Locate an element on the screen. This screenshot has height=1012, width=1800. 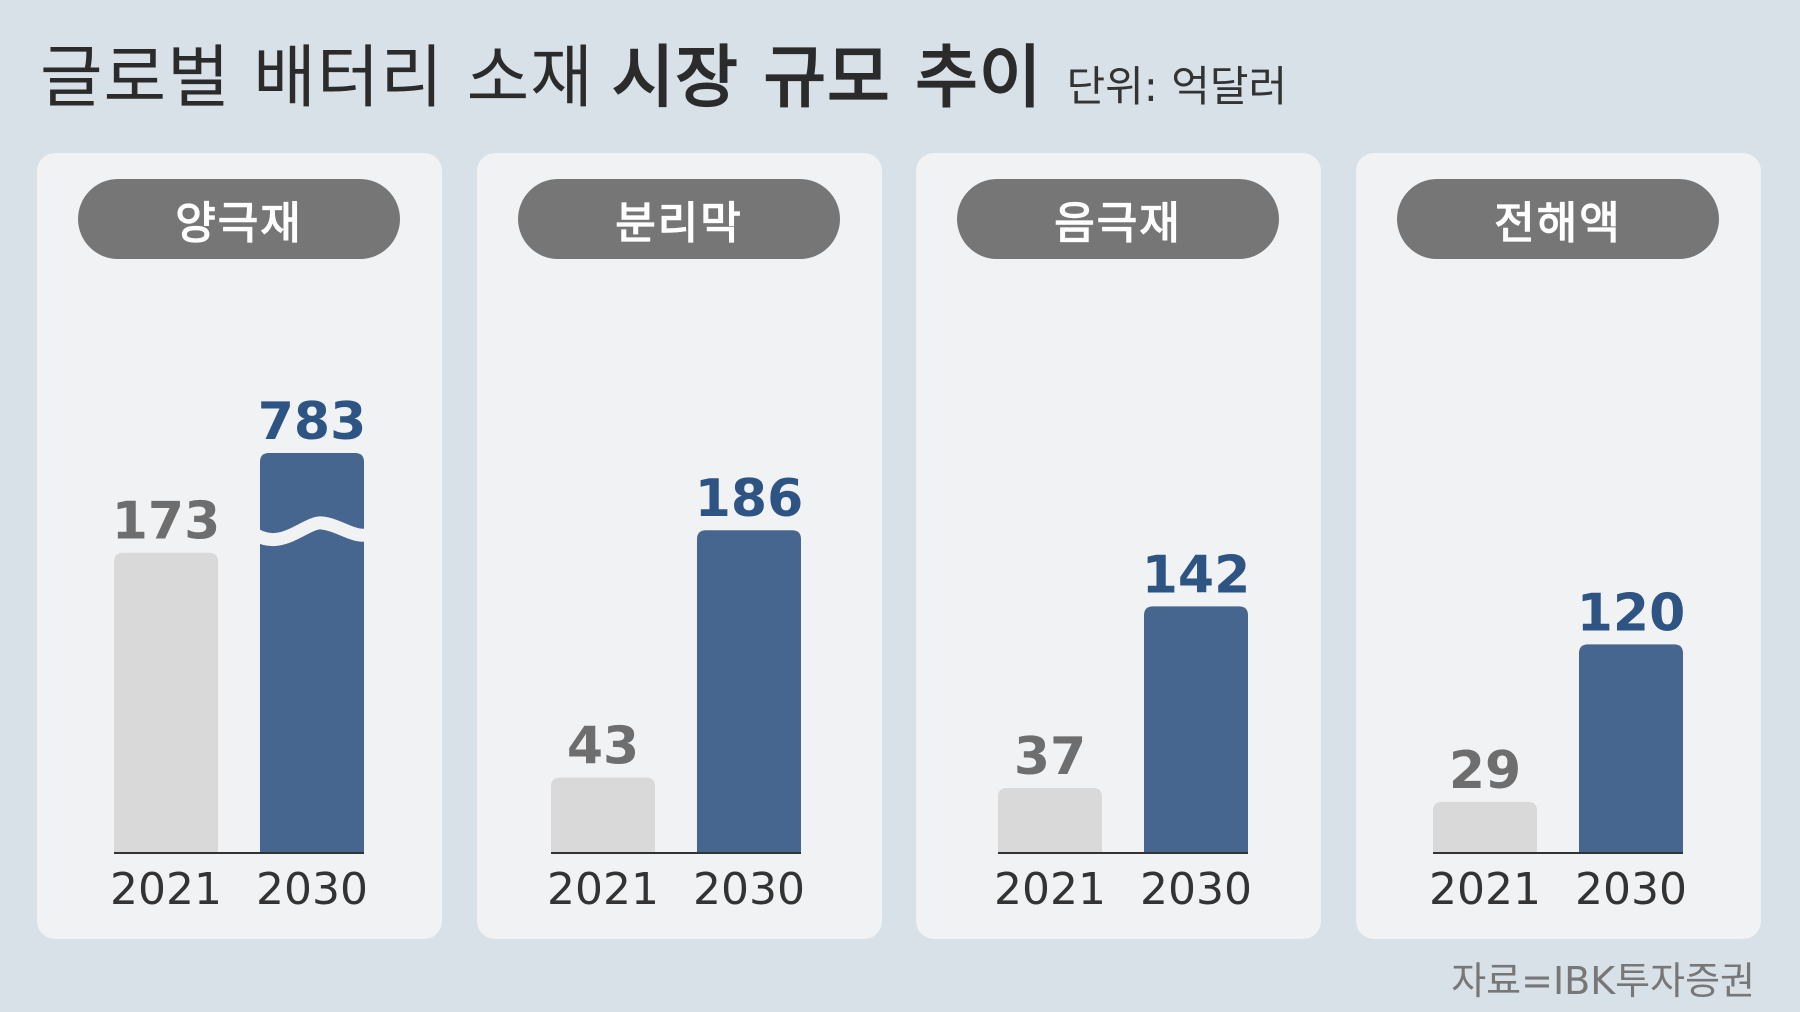
bar-plot: 43 2021 186 2030 is located at coordinates (676, 692).